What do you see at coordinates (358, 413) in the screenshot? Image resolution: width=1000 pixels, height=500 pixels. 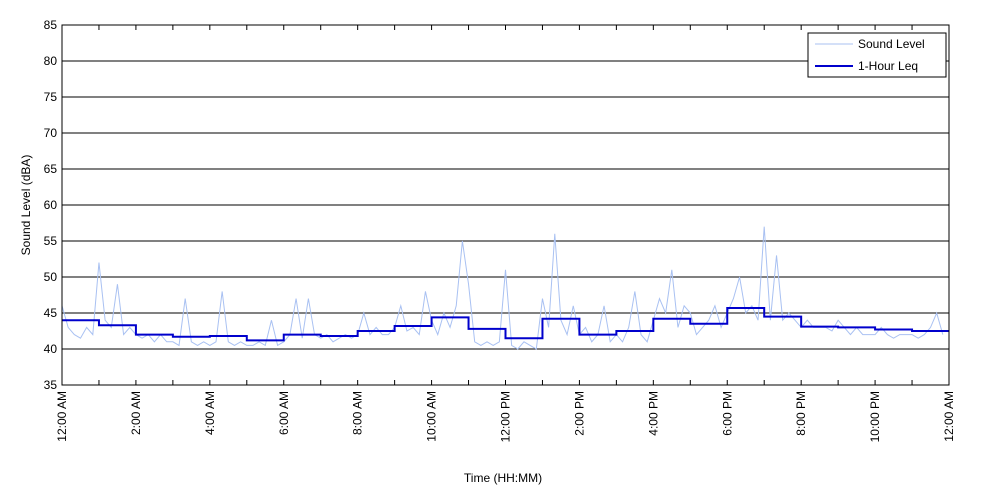 I see `x-tick-label: 8:00 AM` at bounding box center [358, 413].